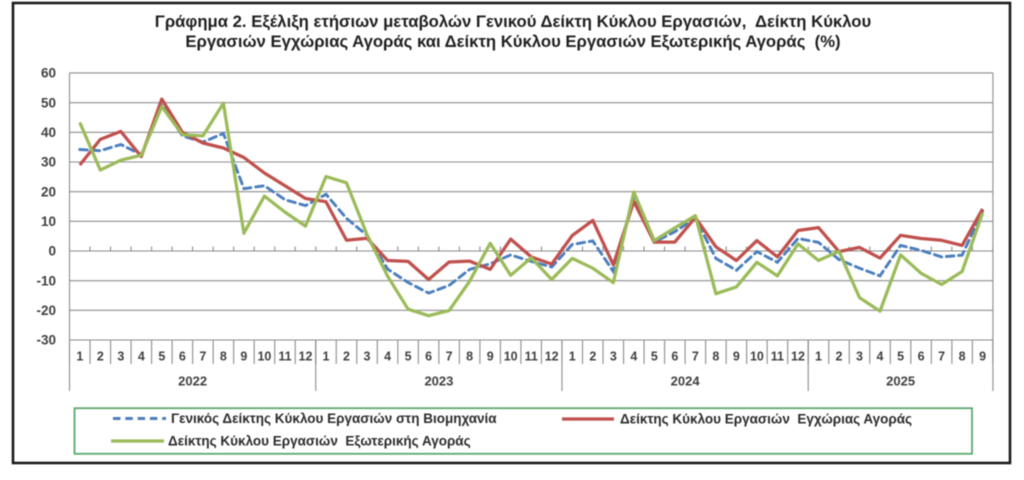  What do you see at coordinates (766, 419) in the screenshot?
I see `svg-text:Δείκτης Κύκλου Εργασιών Εγχώρ: Δείκτης Κύκλου Εργασιών Εγχώριας Αγοράς` at bounding box center [766, 419].